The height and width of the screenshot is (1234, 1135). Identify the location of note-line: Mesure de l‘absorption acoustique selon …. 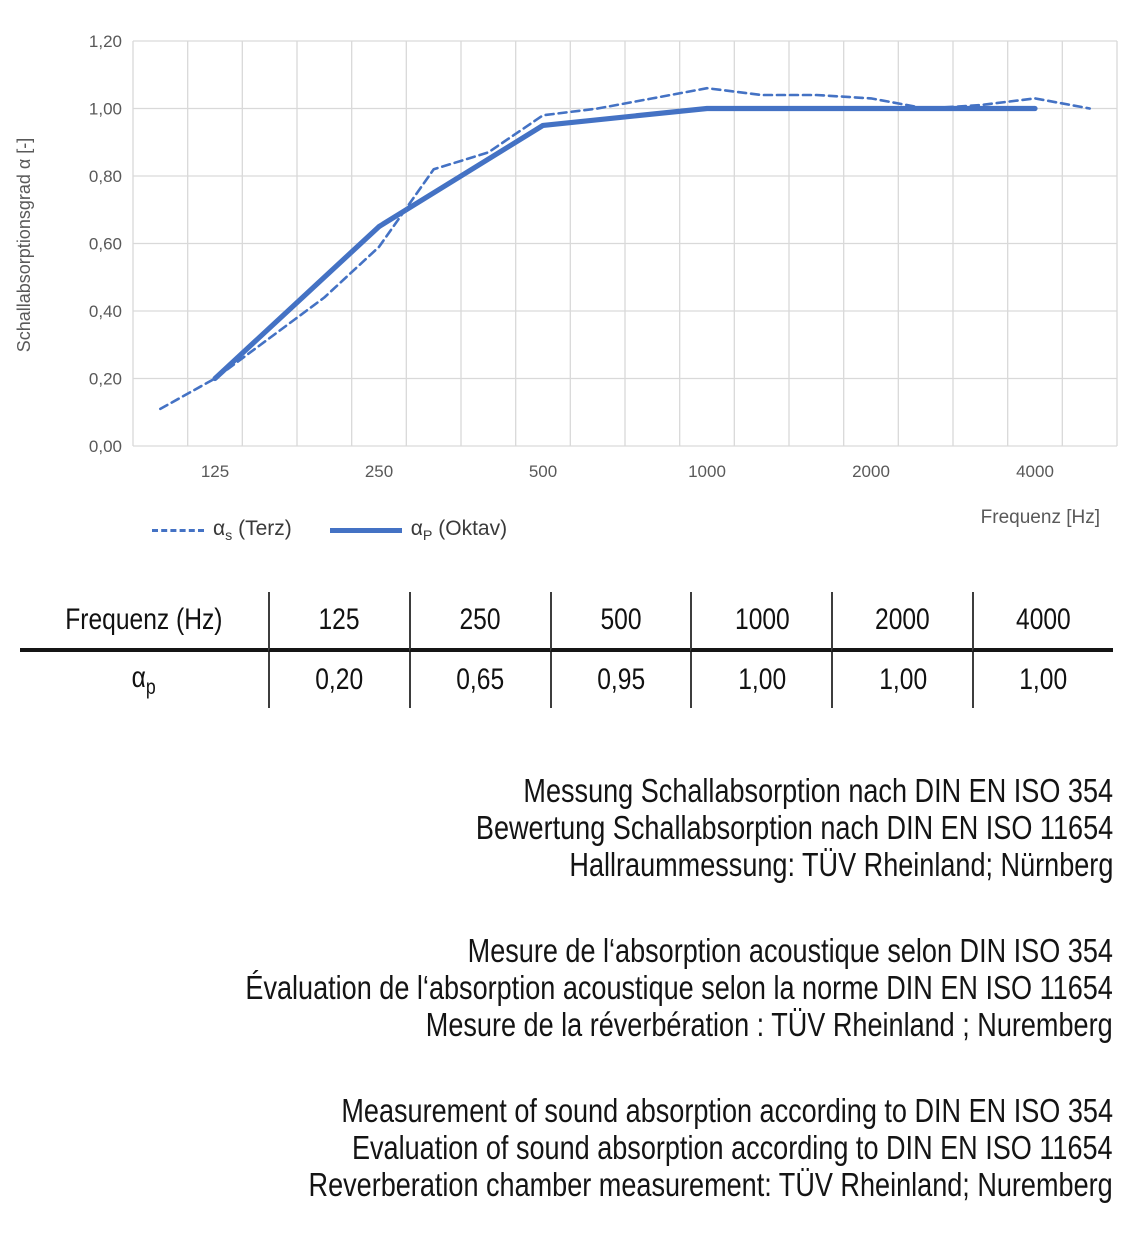
(790, 950).